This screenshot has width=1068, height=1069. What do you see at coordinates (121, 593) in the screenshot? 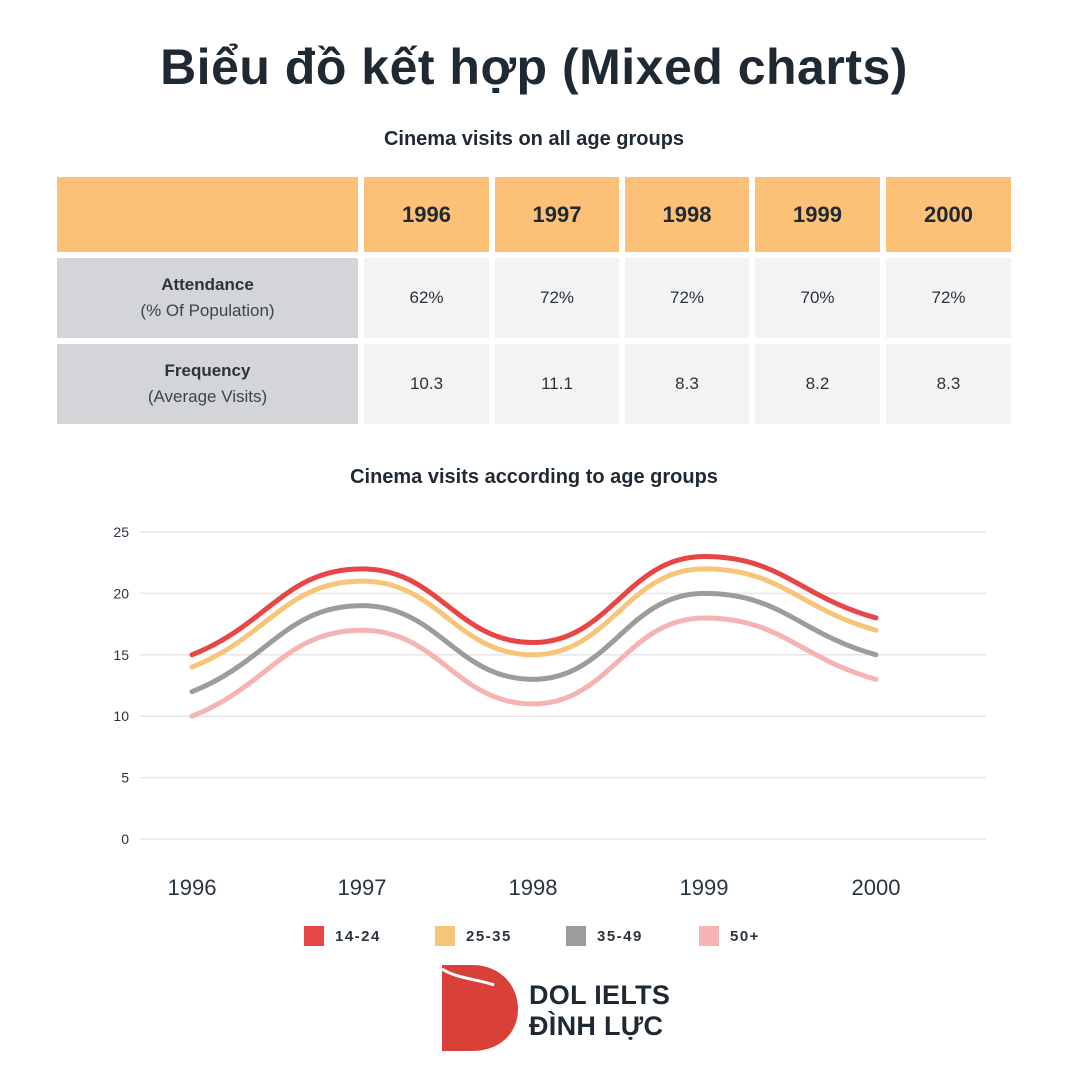
I see `y-tick-label: 20` at bounding box center [121, 593].